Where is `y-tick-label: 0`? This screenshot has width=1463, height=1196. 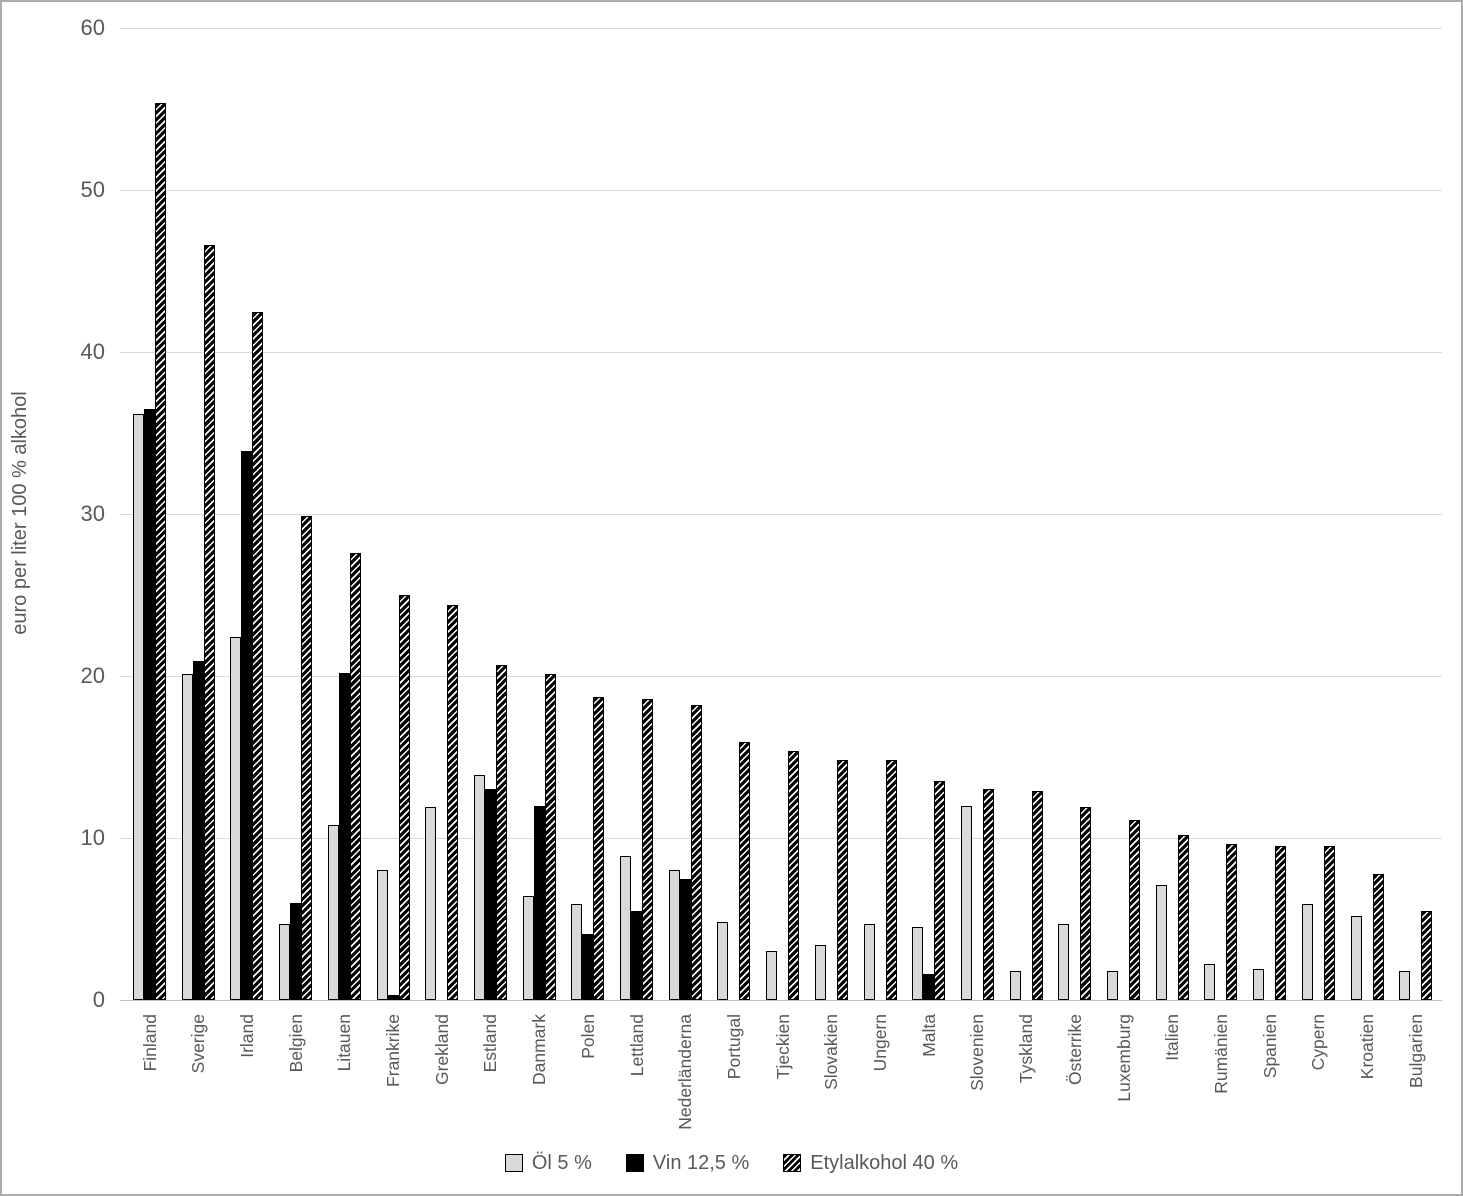 y-tick-label: 0 is located at coordinates (98, 999).